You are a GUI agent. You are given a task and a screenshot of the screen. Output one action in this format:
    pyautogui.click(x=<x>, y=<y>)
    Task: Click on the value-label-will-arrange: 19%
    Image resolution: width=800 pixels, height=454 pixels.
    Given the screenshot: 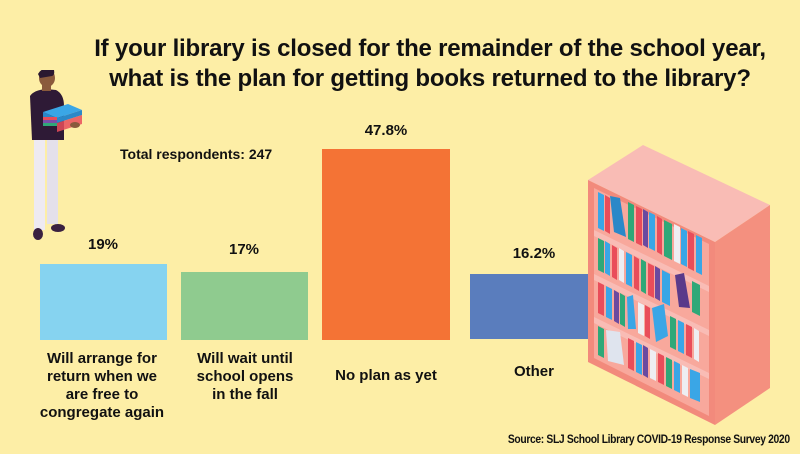 What is the action you would take?
    pyautogui.click(x=103, y=244)
    